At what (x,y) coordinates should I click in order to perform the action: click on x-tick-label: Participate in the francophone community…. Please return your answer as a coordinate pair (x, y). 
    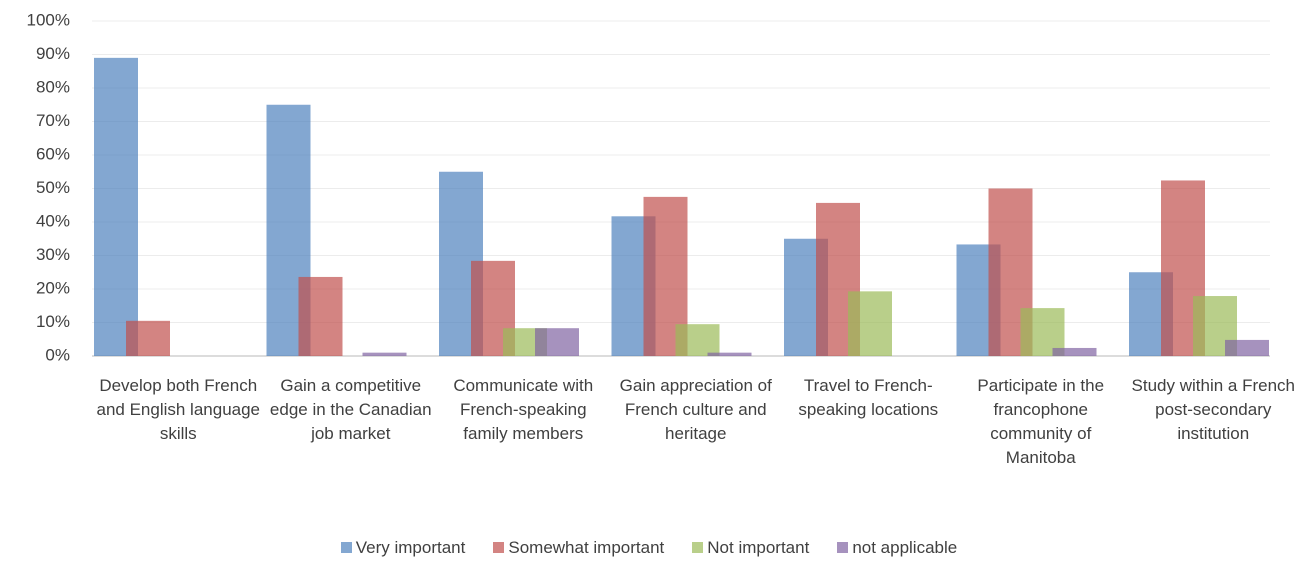
    Looking at the image, I should click on (1041, 421).